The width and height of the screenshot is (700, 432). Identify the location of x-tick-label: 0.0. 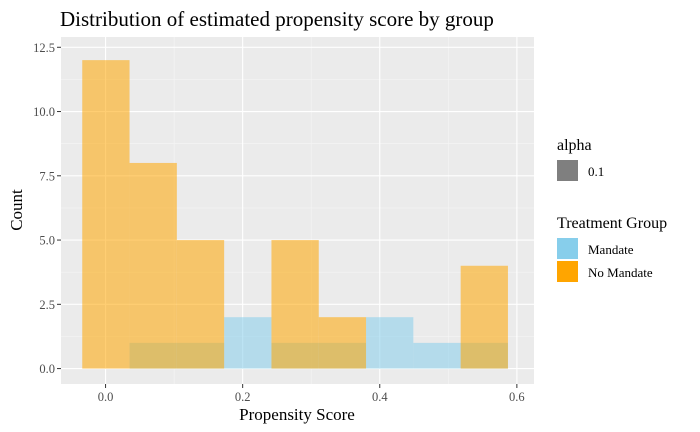
(106, 397).